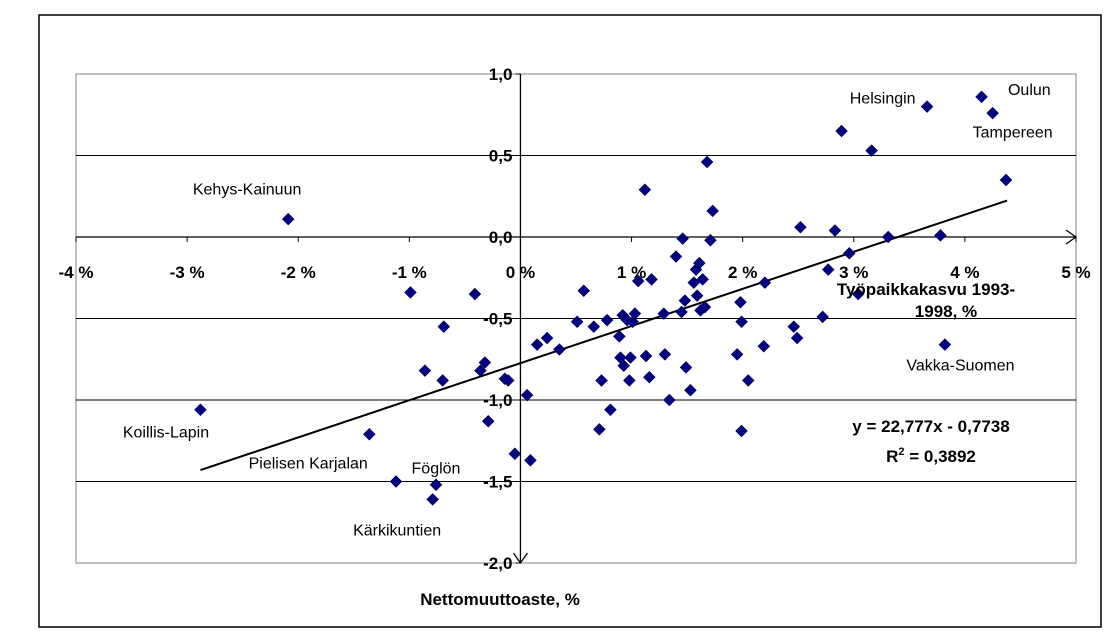 The height and width of the screenshot is (635, 1115). Describe the element at coordinates (497, 482) in the screenshot. I see `y-tick-label: -1,5` at that location.